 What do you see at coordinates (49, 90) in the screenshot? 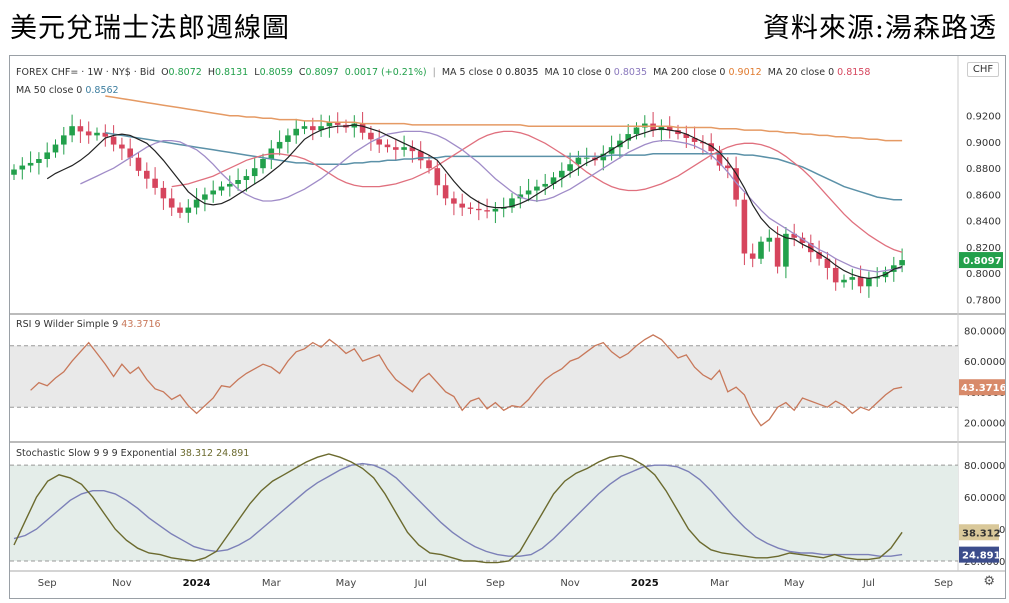
I see `ma50-label: MA 50 close 0` at bounding box center [49, 90].